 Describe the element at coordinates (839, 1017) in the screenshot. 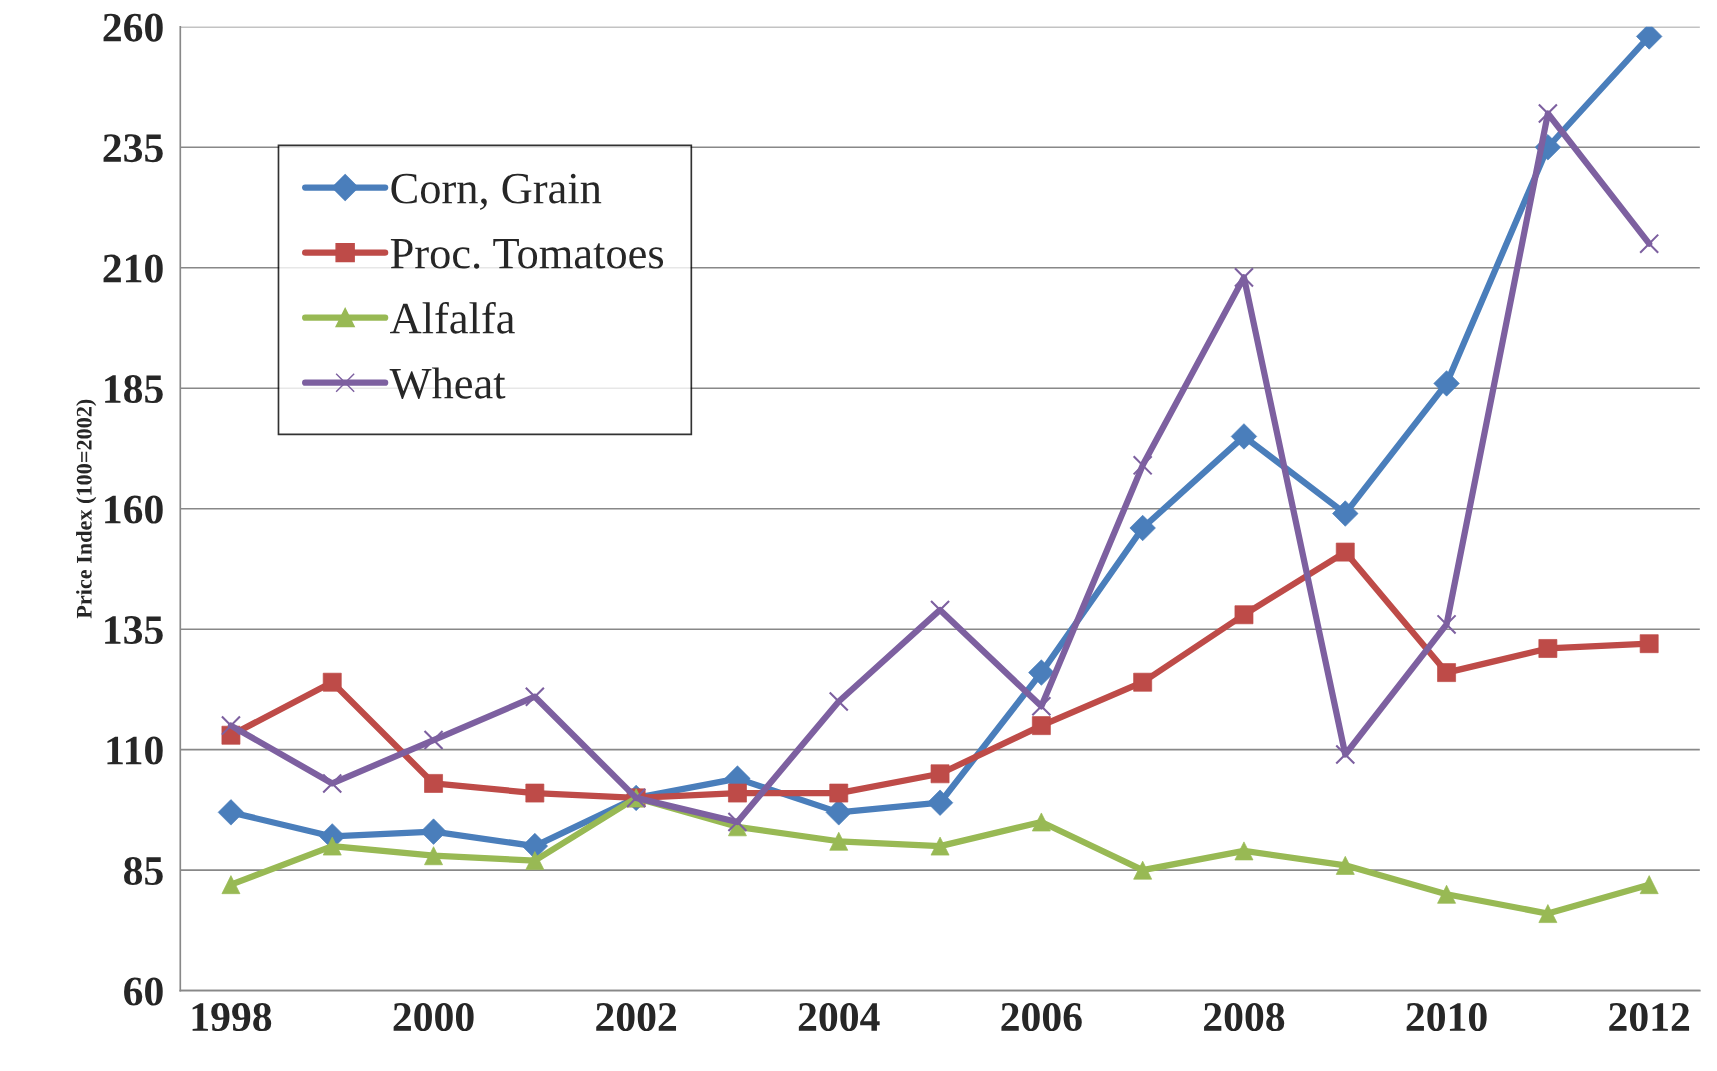

I see `x-tick-label: 2004` at that location.